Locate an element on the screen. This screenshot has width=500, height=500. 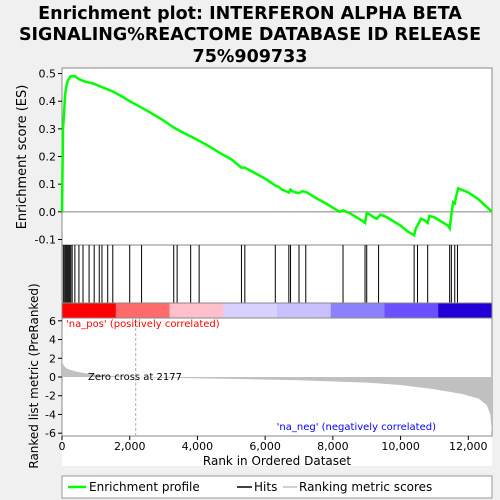
title-line-2: SIGNALING%REACTOME DATABASE ID RELEASE is located at coordinates (250, 35).